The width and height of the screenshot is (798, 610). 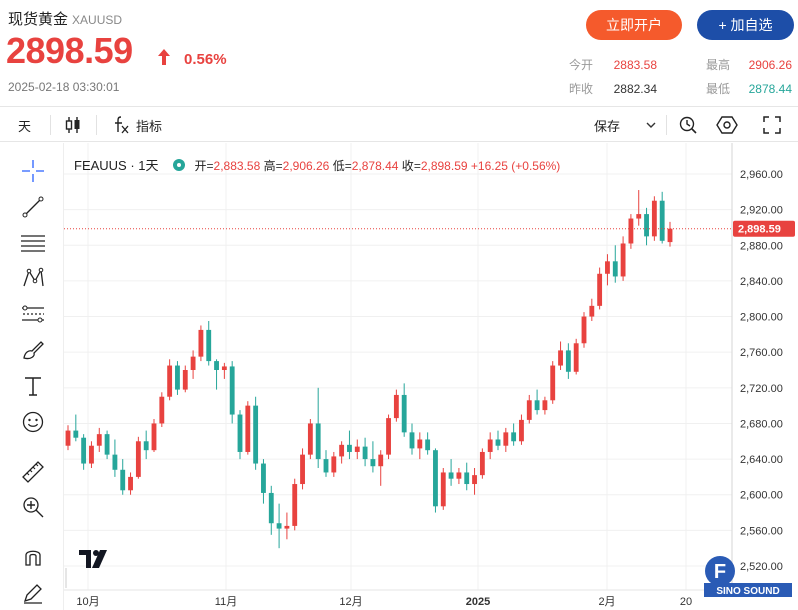 I want to click on legend-low-label: 低, so click(x=338, y=166).